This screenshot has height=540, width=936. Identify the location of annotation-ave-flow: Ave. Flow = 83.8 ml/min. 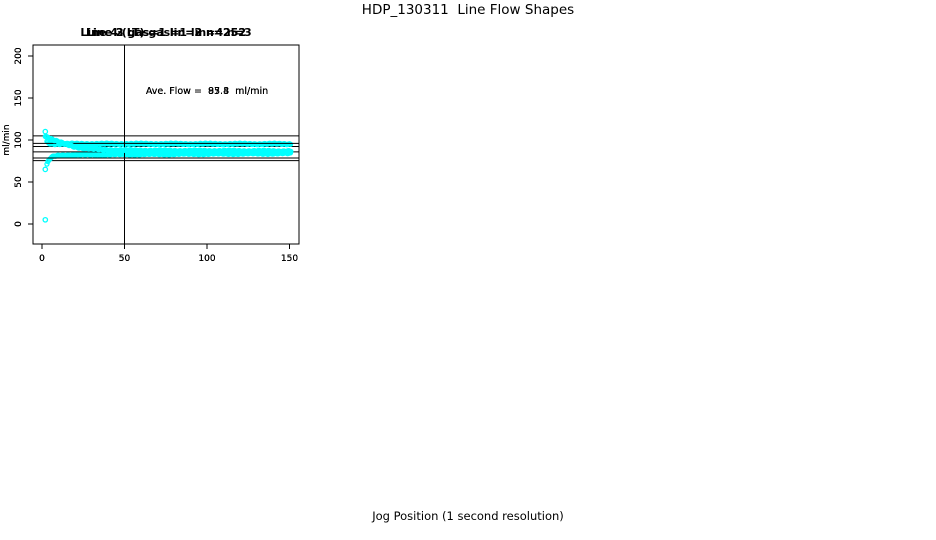
(207, 91).